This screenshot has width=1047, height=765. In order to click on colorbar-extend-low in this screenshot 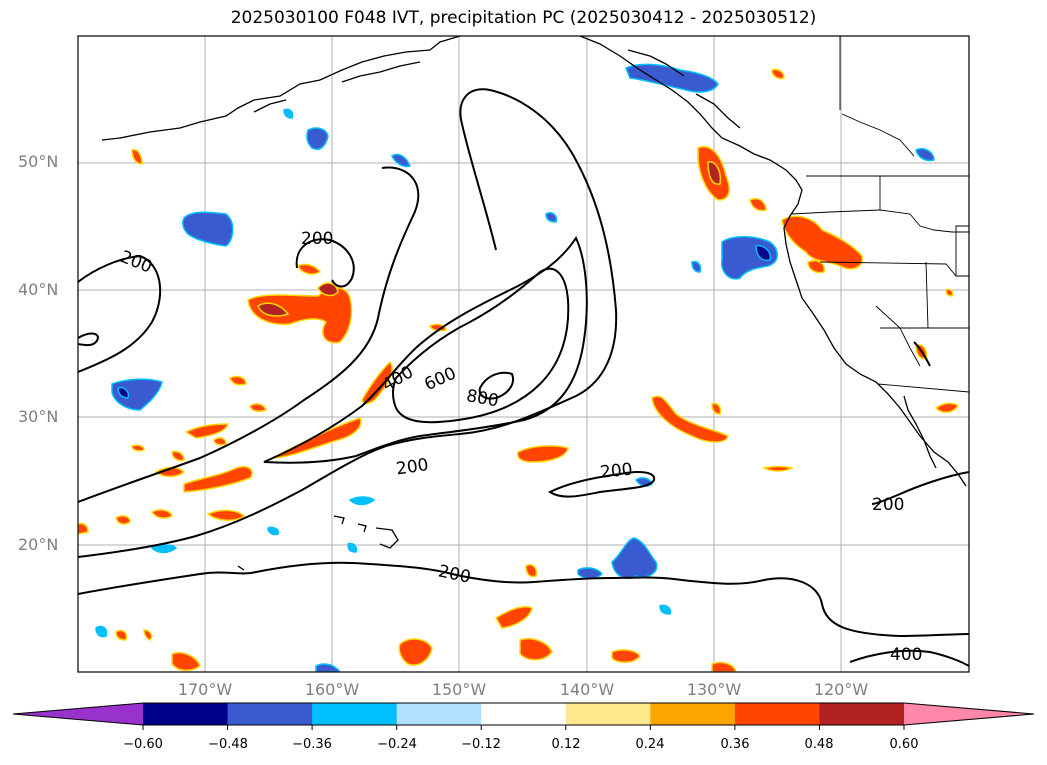, I will do `click(78, 714)`.